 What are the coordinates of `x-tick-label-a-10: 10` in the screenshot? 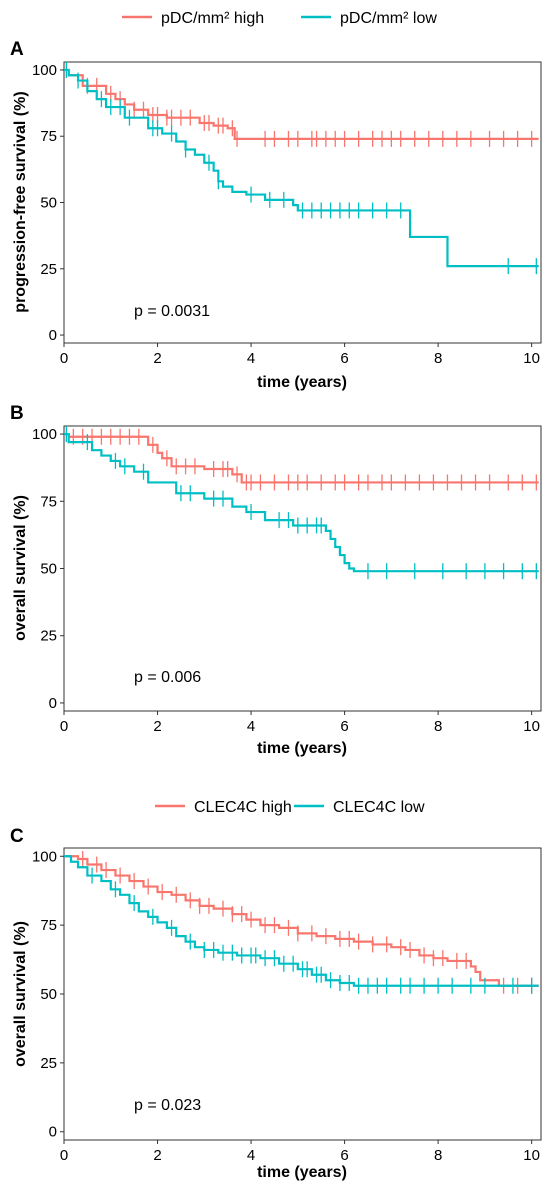 It's located at (531, 358).